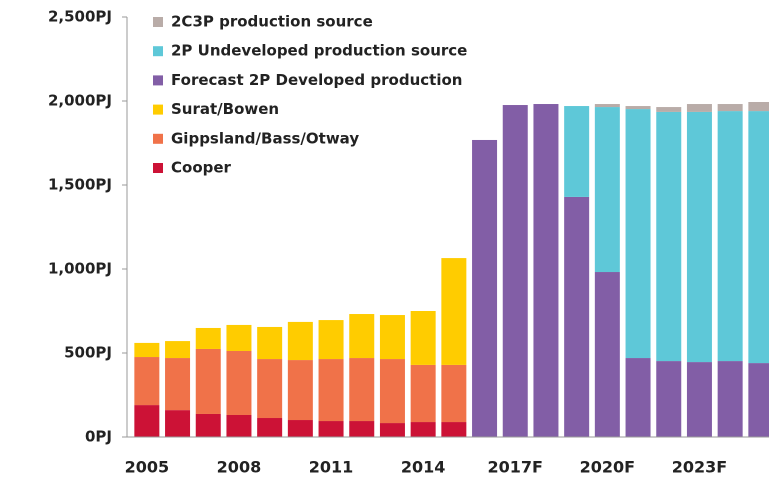  I want to click on x-tick-label: 2005, so click(147, 467).